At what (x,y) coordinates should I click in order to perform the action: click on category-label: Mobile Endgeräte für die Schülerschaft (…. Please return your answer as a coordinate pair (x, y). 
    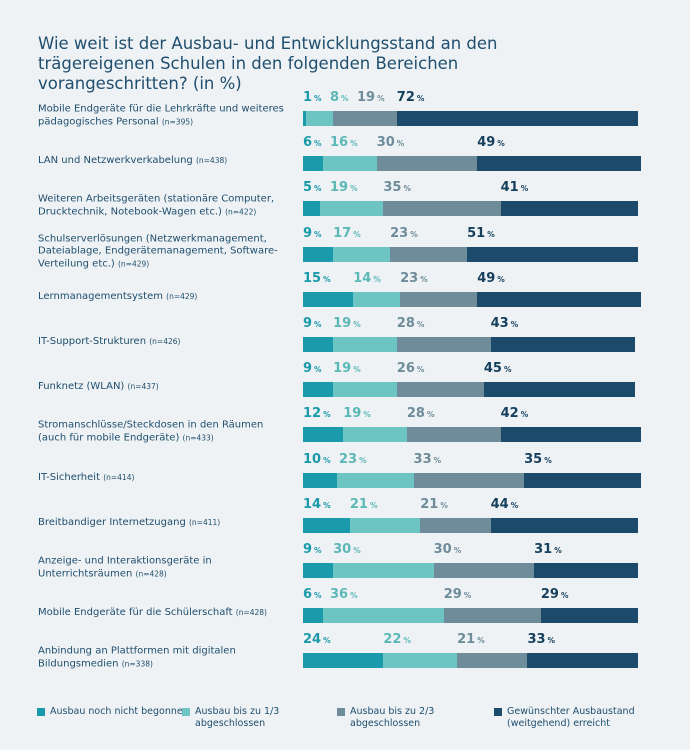
    Looking at the image, I should click on (164, 613).